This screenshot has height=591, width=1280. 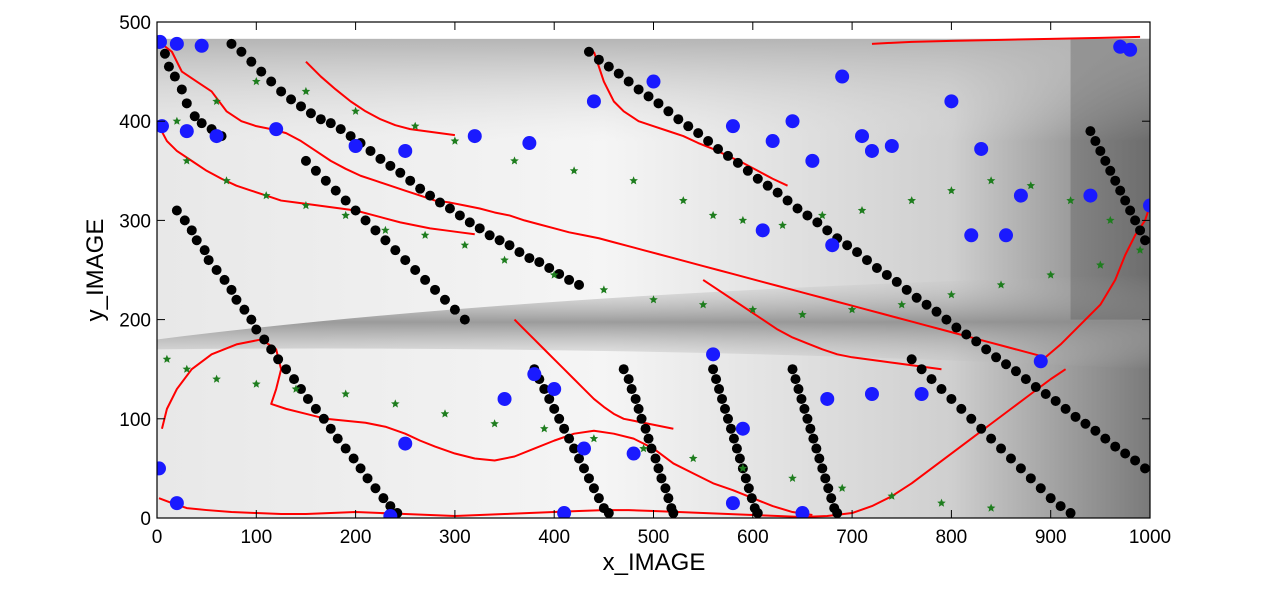 I want to click on x-tick-label: 700, so click(x=852, y=537).